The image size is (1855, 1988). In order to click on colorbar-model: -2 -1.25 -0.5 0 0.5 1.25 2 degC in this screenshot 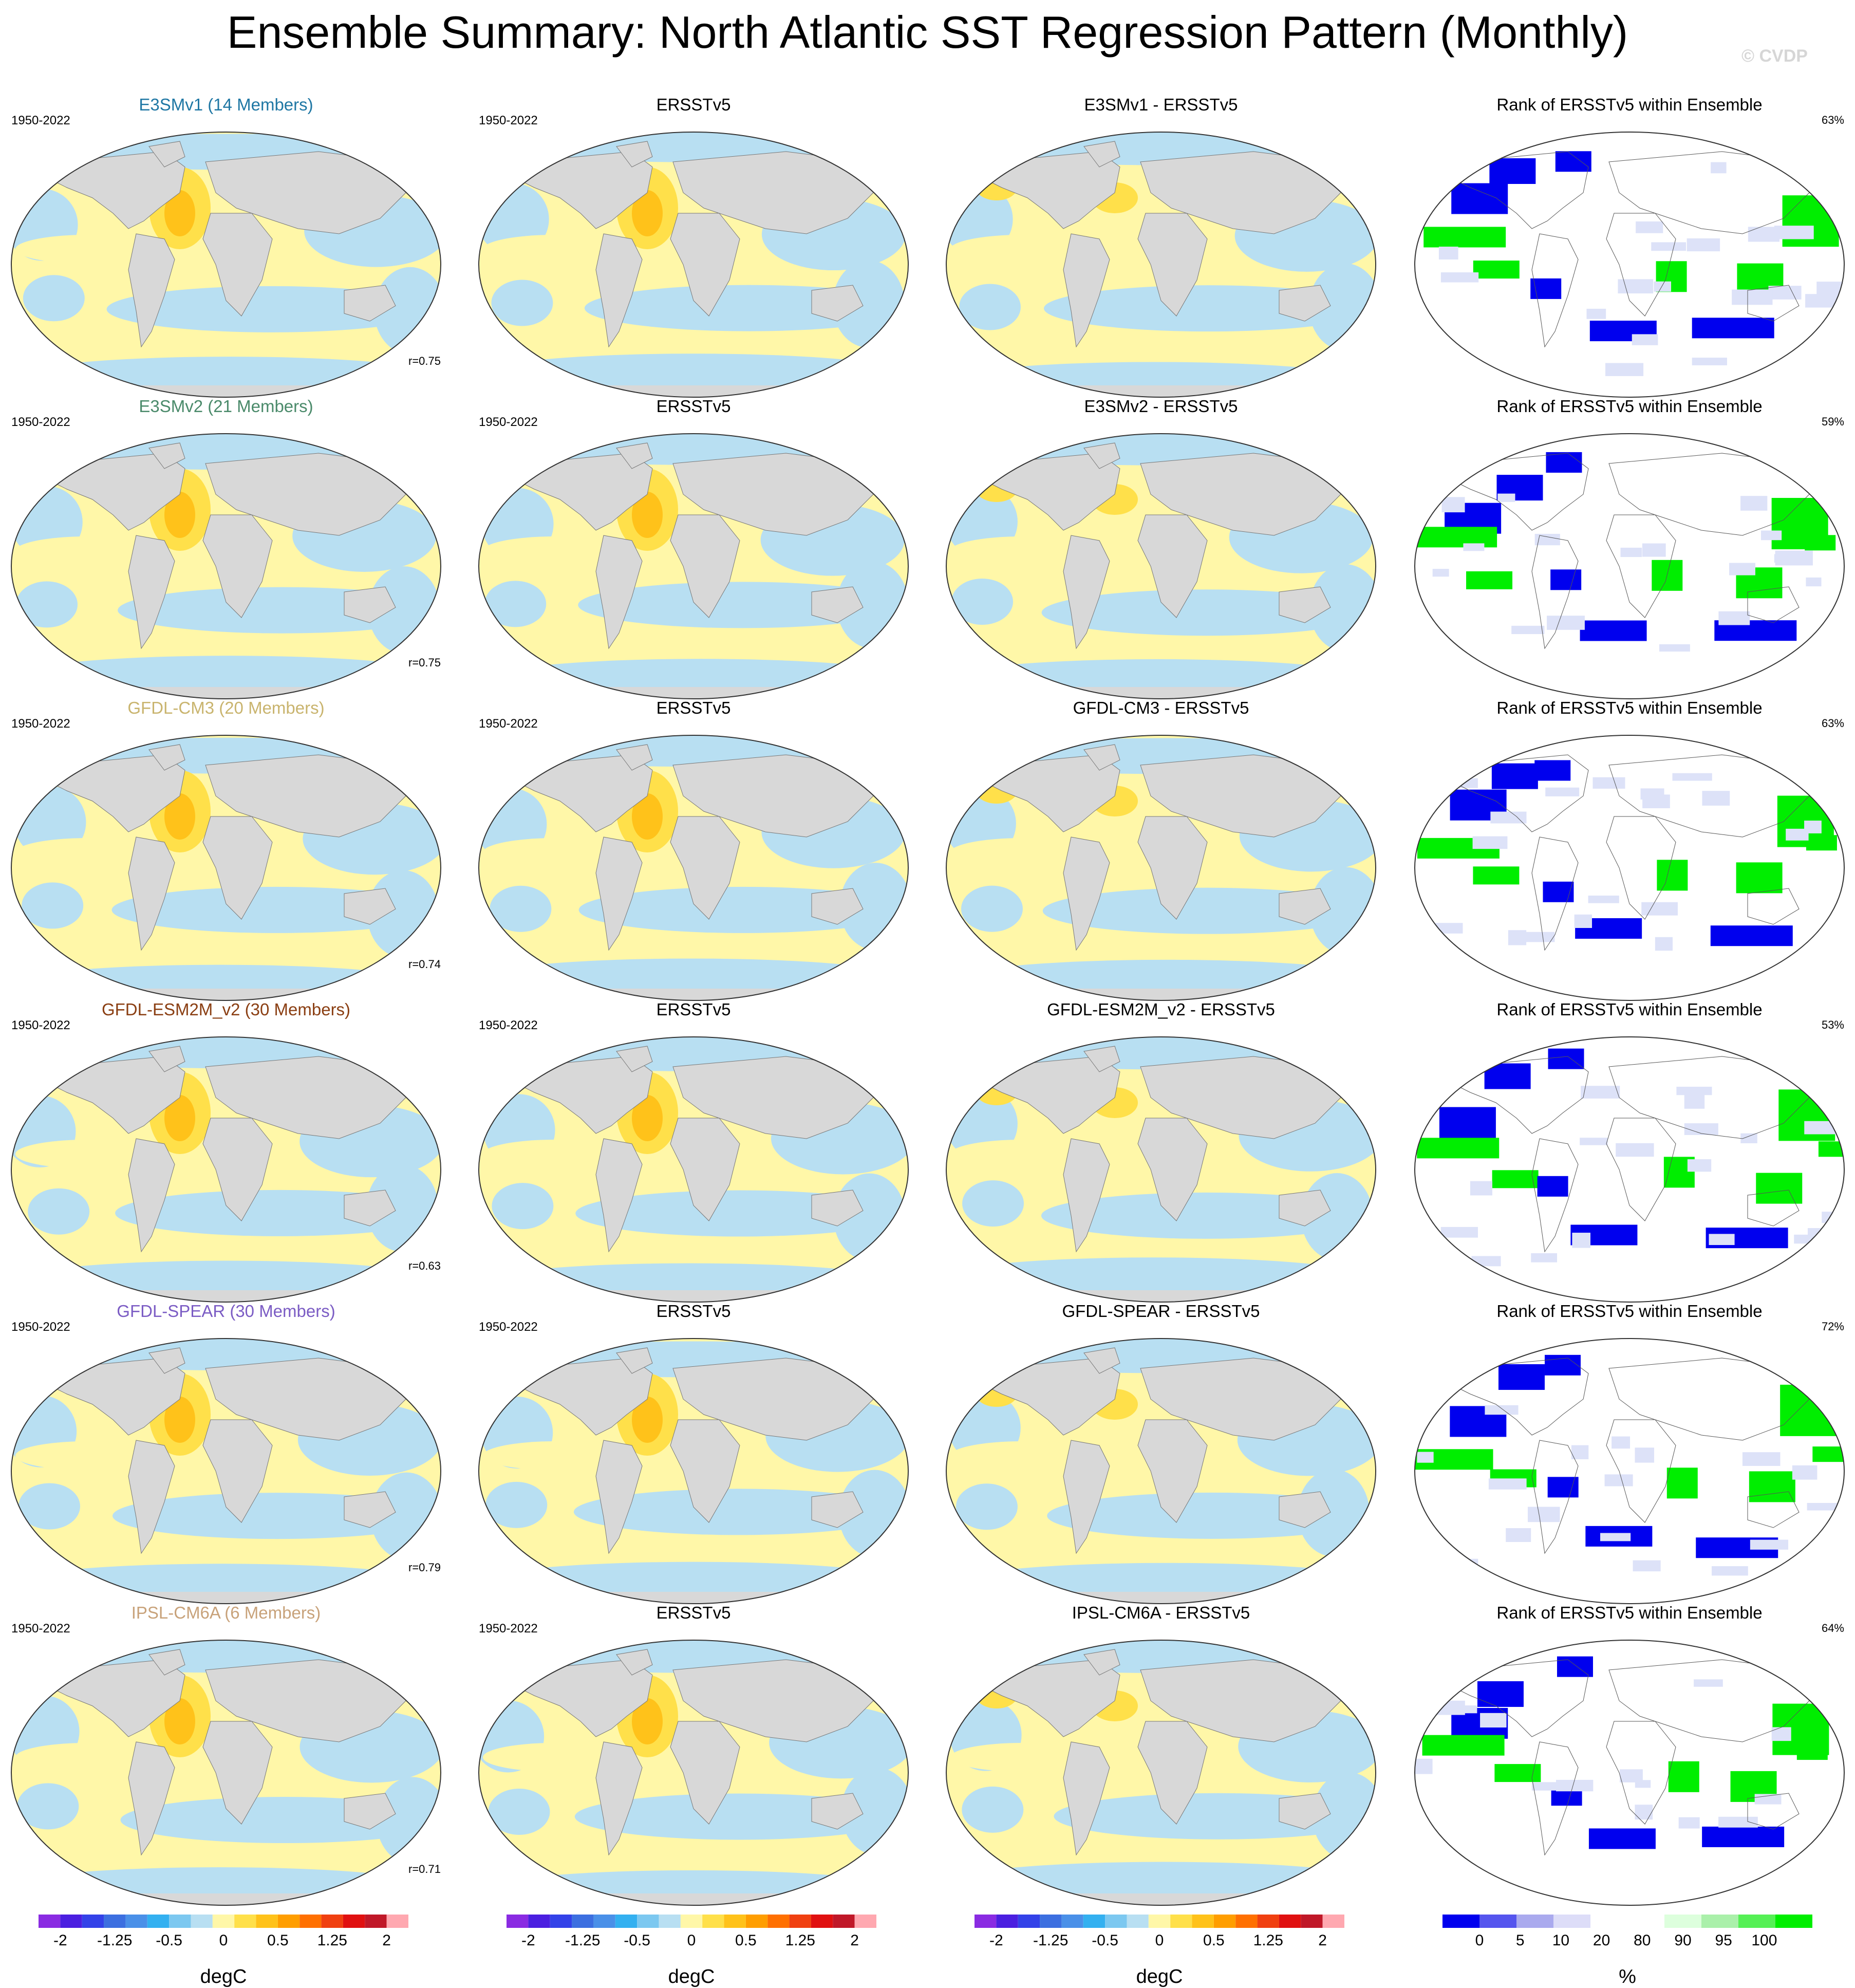, I will do `click(223, 1951)`.